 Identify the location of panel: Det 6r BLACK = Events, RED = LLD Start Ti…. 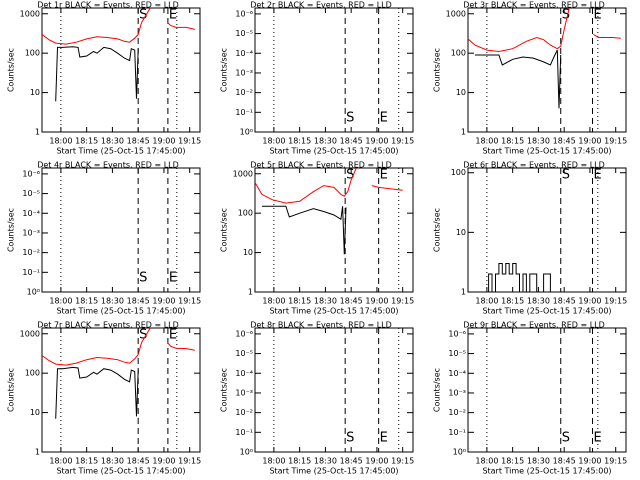
(530, 238).